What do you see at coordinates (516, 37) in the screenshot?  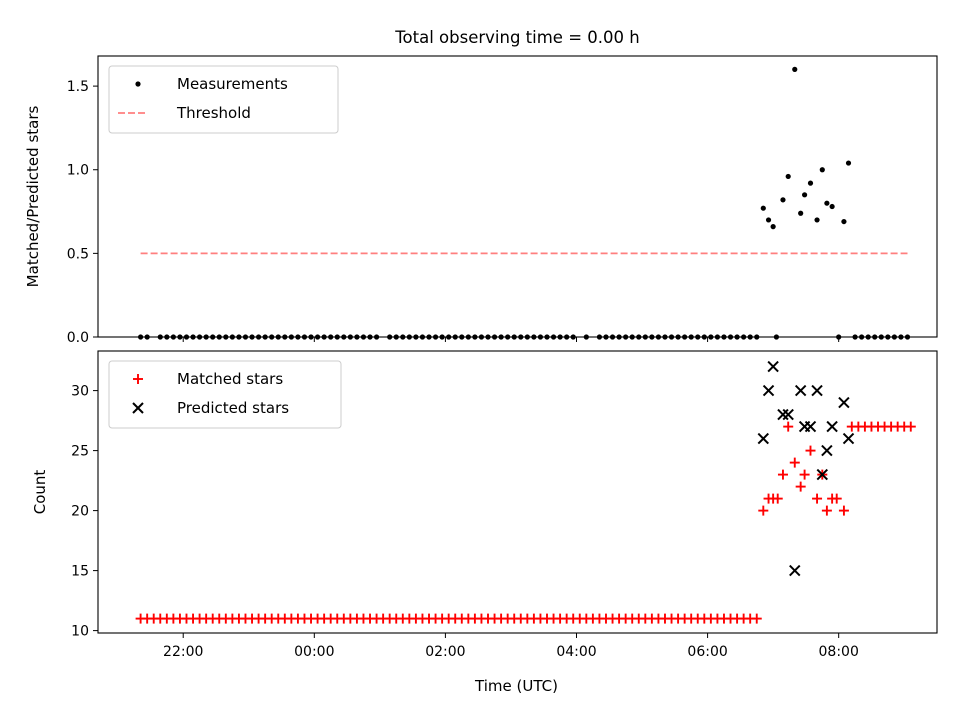 I see `chart-title: Total observing time = 0.00 h` at bounding box center [516, 37].